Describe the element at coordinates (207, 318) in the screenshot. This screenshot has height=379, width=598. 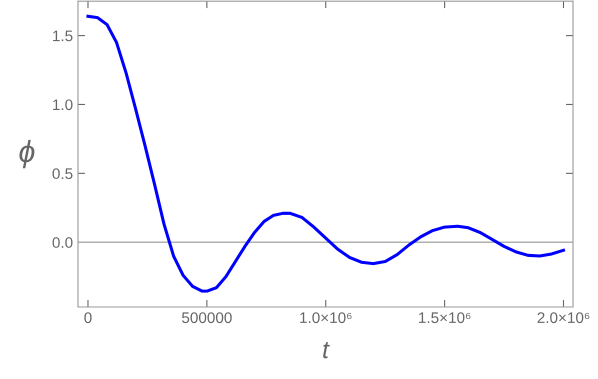
I see `x-tick-label: 500000` at that location.